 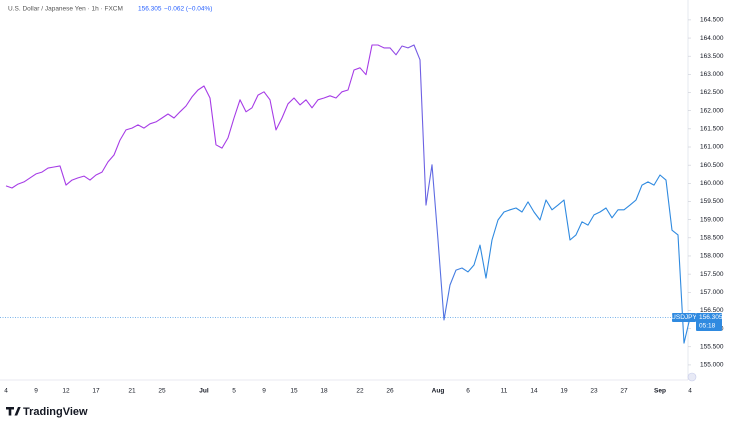 I want to click on y-tick-label: 158.000, so click(x=712, y=256).